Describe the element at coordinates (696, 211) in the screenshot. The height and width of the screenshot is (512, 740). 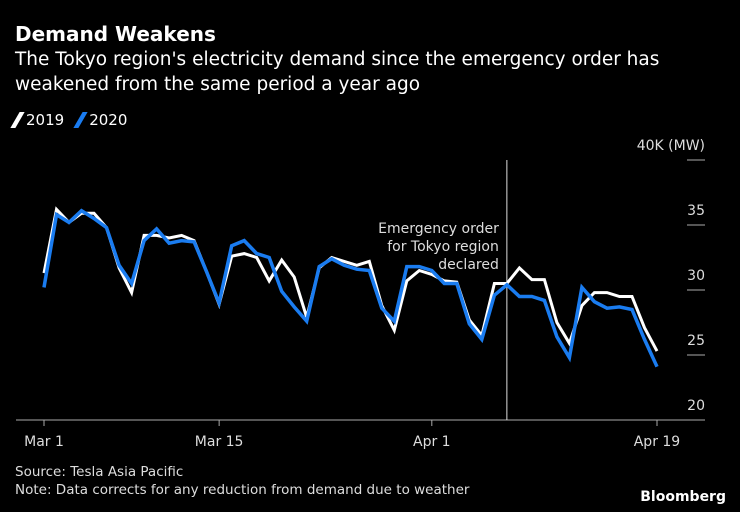
I see `y-tick-label: 35` at that location.